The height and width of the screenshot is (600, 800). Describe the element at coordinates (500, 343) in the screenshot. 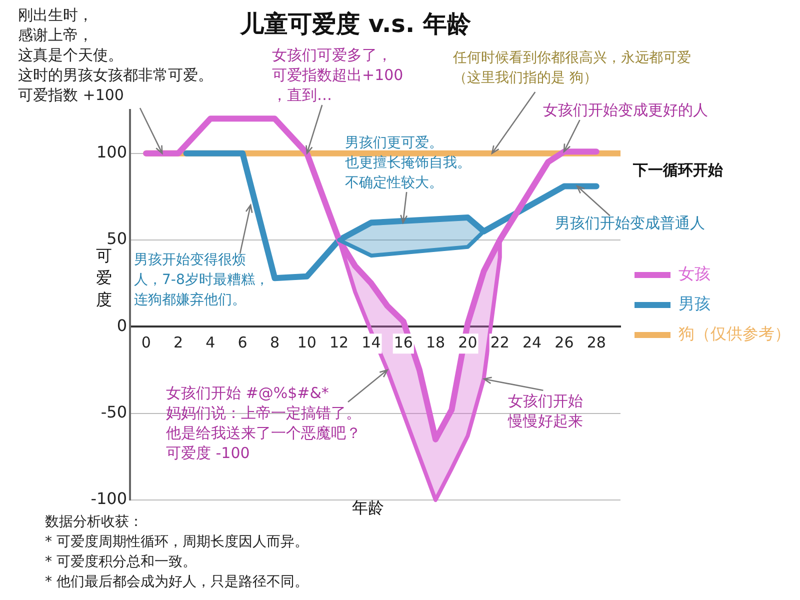

I see `x-tick-label: 22` at that location.